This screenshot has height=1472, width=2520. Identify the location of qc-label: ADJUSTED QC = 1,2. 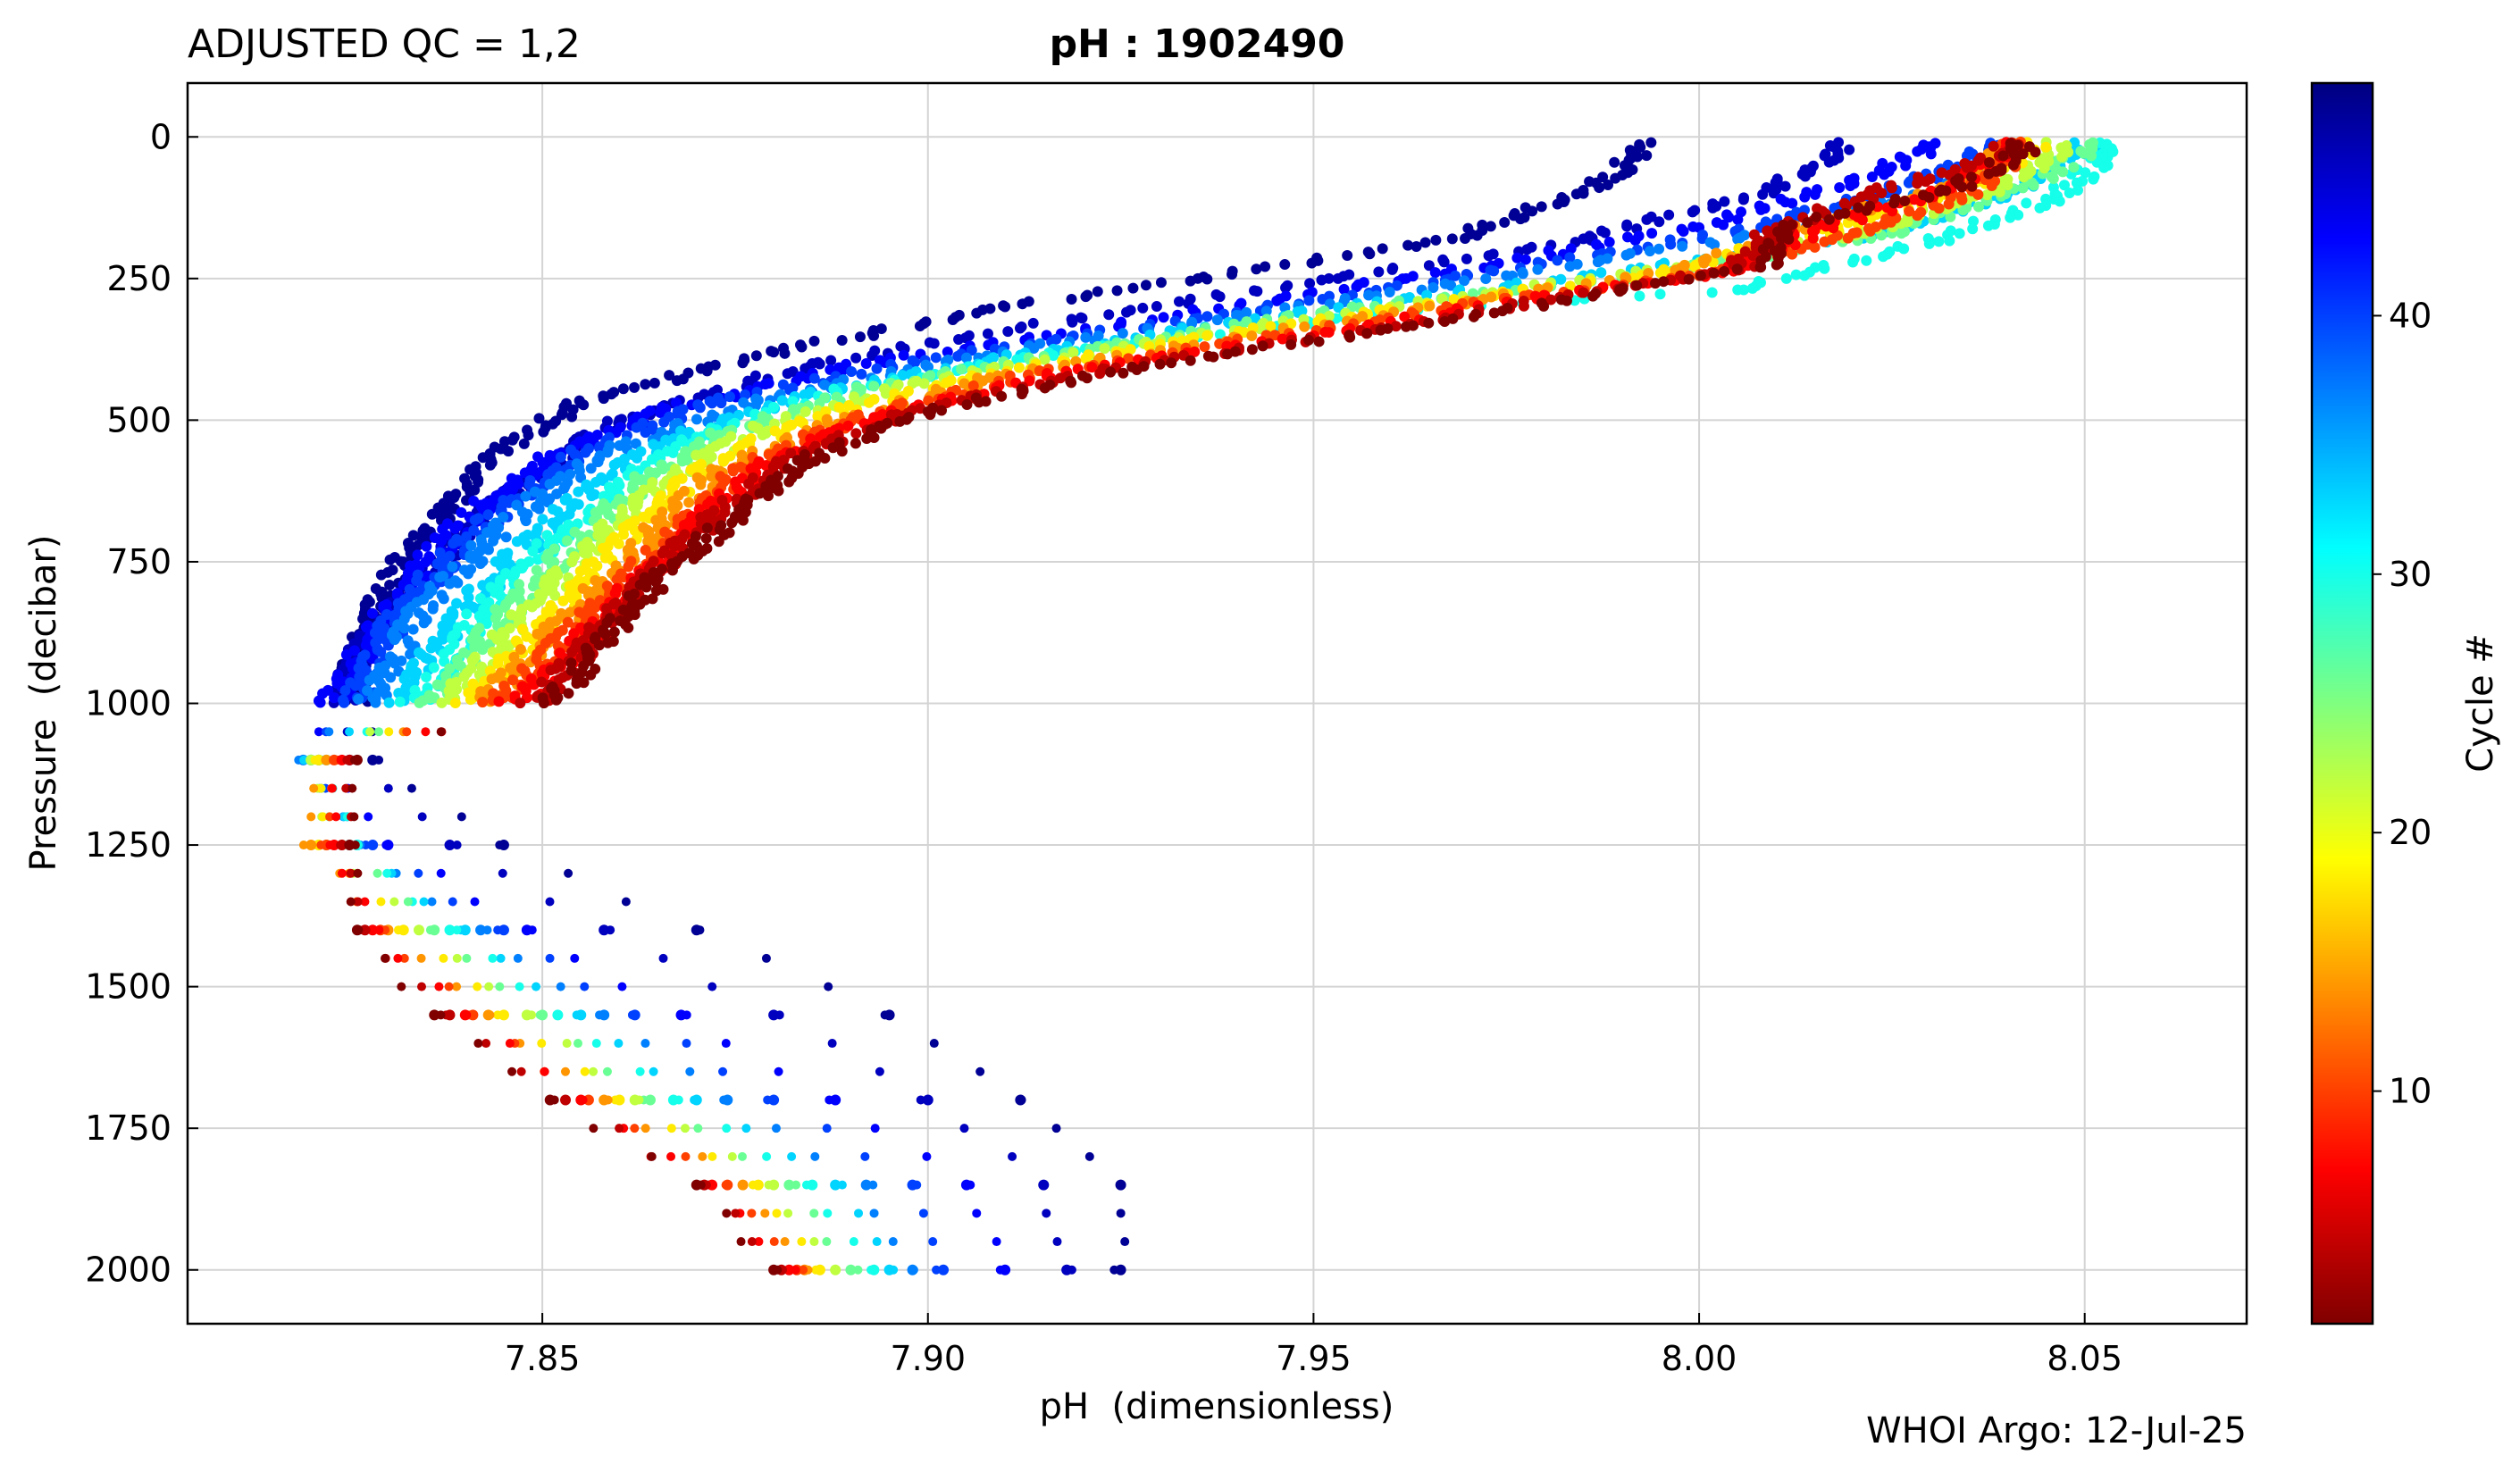
(384, 44).